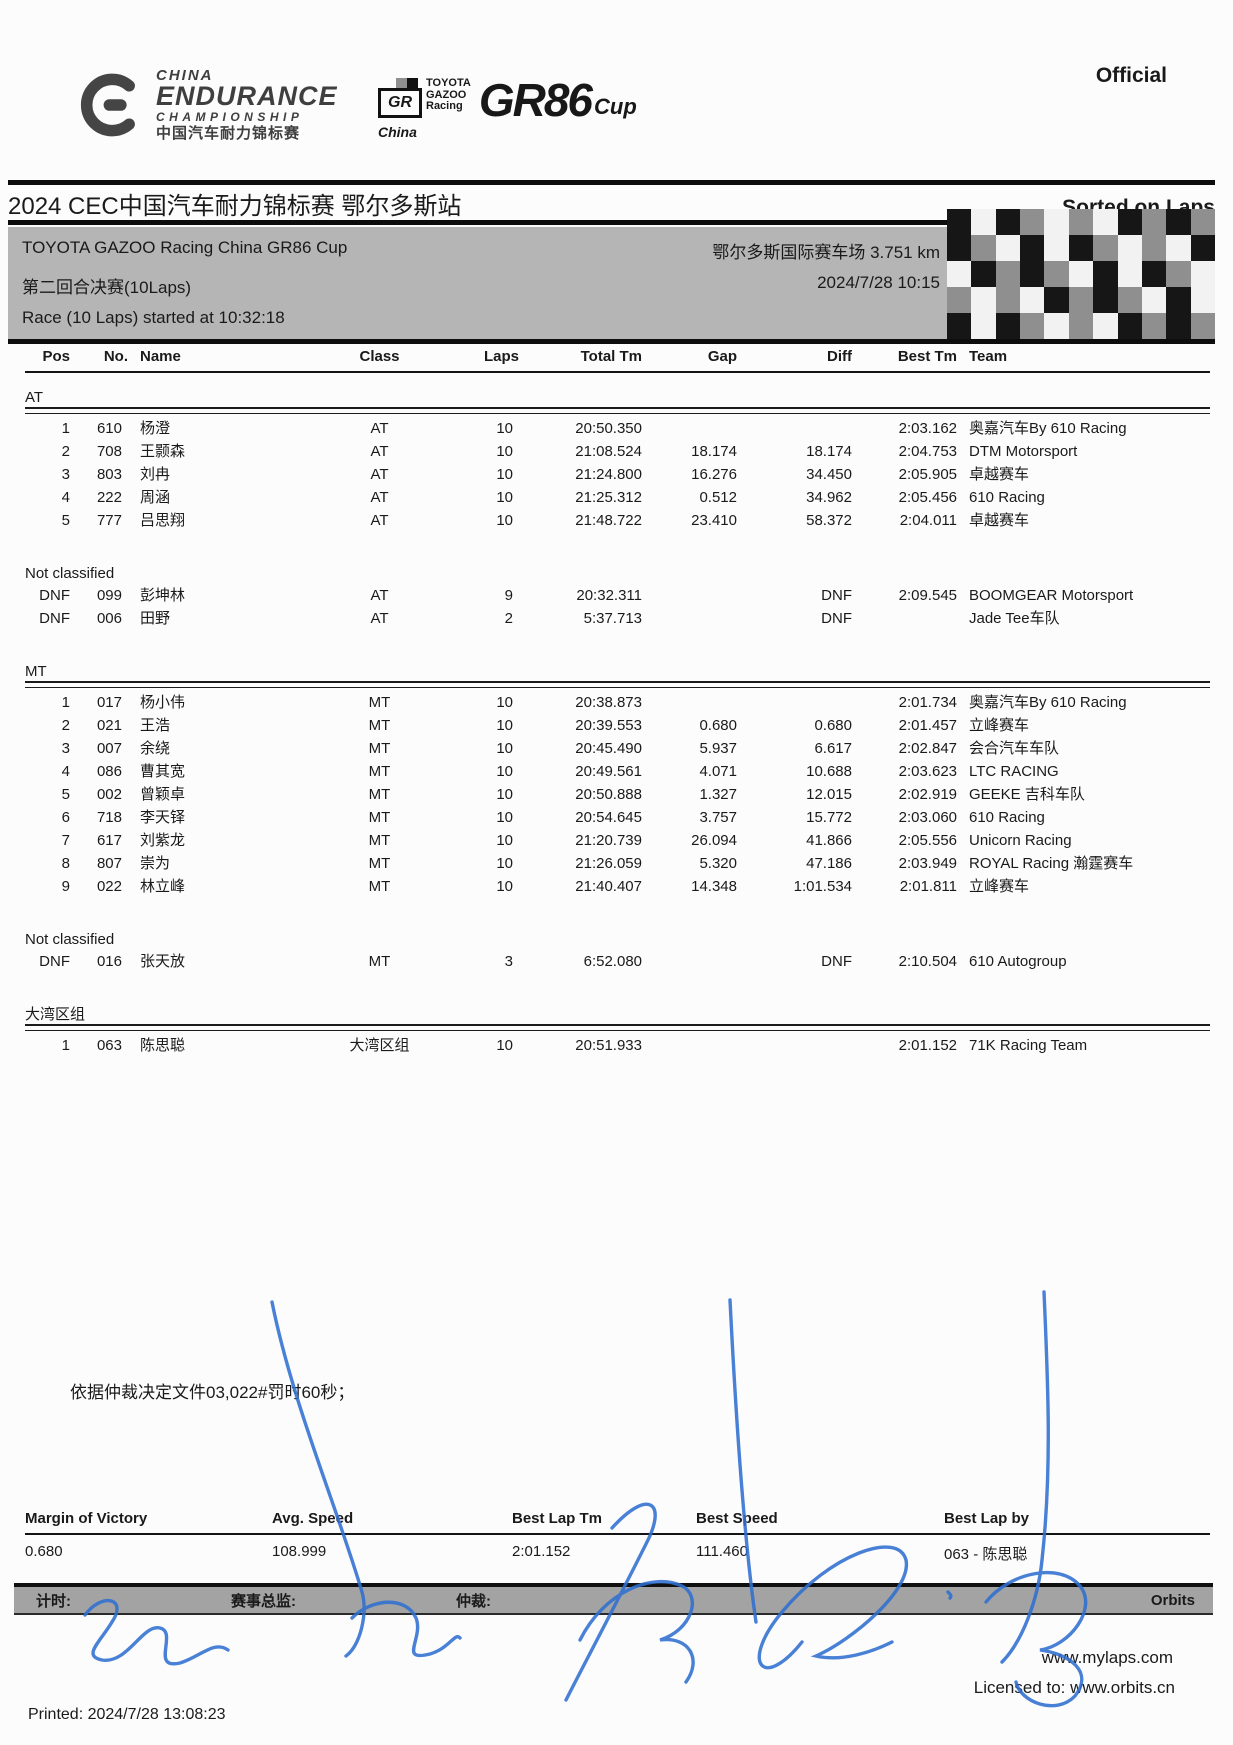 The image size is (1233, 1745). What do you see at coordinates (65, 817) in the screenshot?
I see `cell-pos: 6` at bounding box center [65, 817].